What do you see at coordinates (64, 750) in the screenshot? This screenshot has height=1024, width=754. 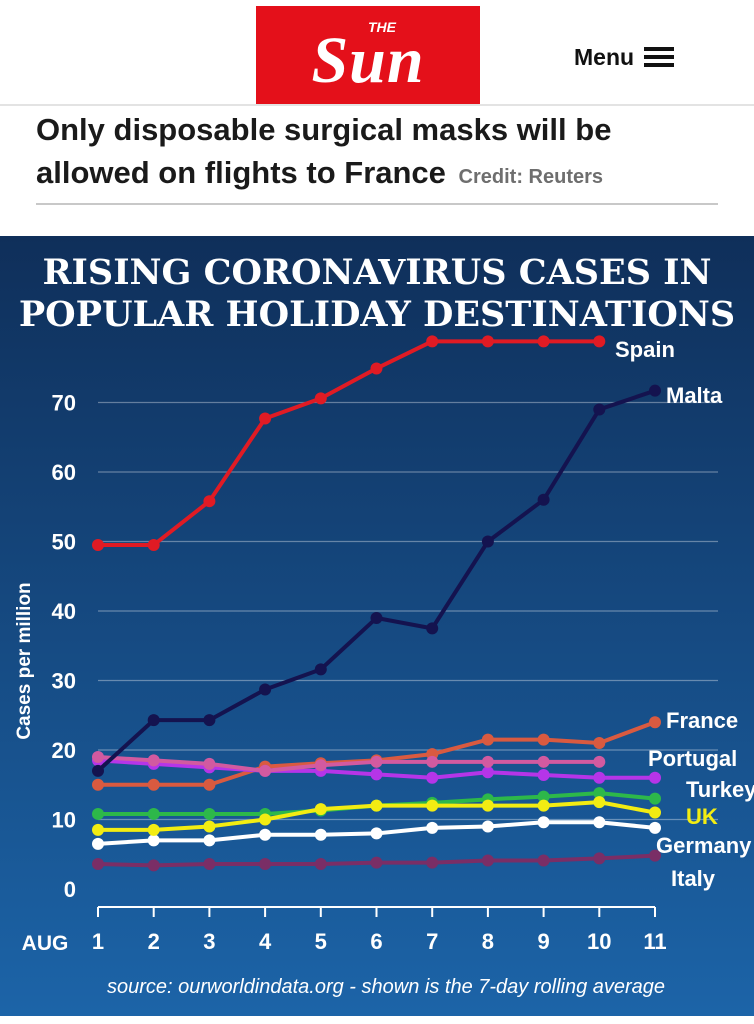 I see `y-tick-label-20: 20` at bounding box center [64, 750].